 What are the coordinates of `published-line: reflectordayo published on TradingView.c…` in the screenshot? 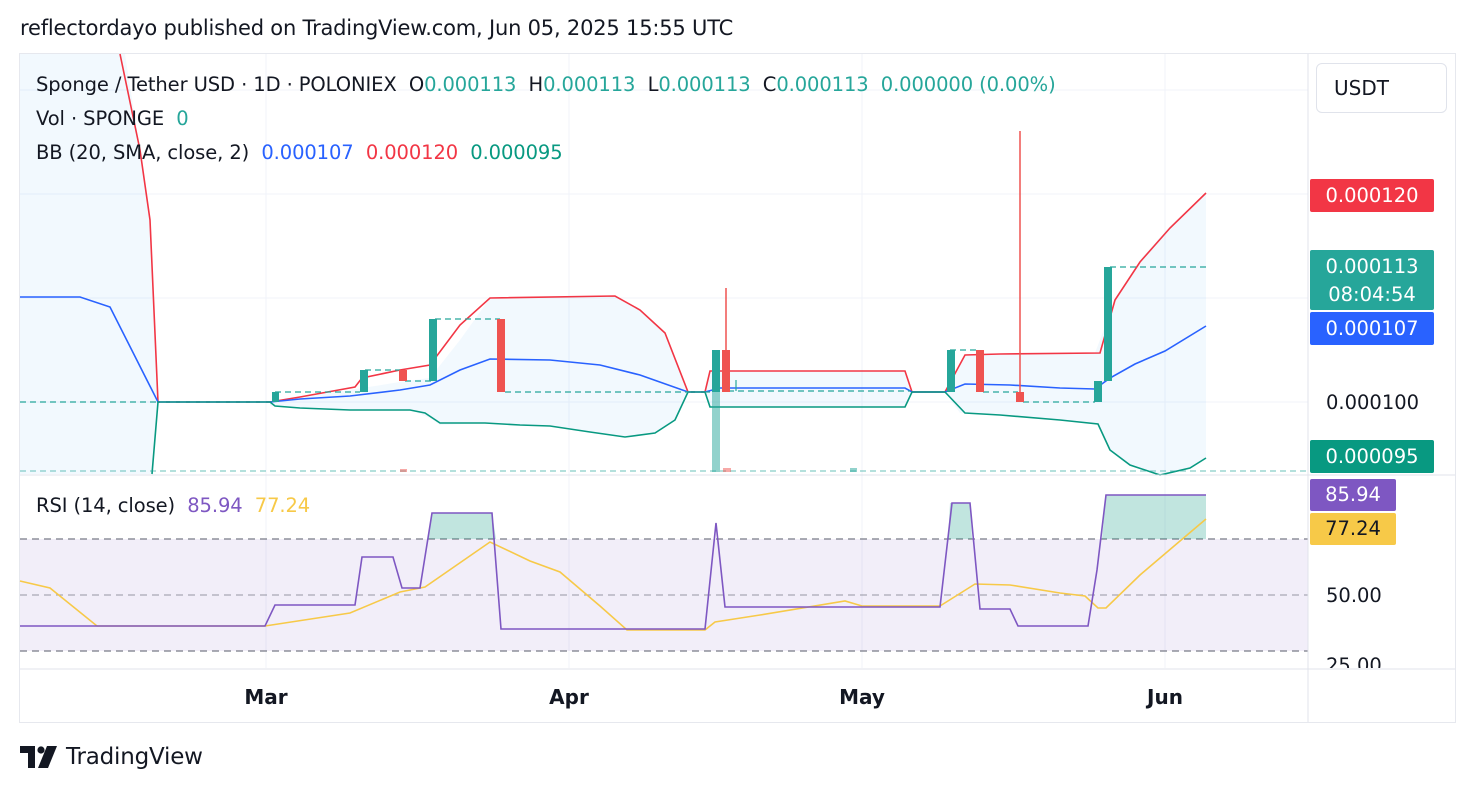 It's located at (377, 28).